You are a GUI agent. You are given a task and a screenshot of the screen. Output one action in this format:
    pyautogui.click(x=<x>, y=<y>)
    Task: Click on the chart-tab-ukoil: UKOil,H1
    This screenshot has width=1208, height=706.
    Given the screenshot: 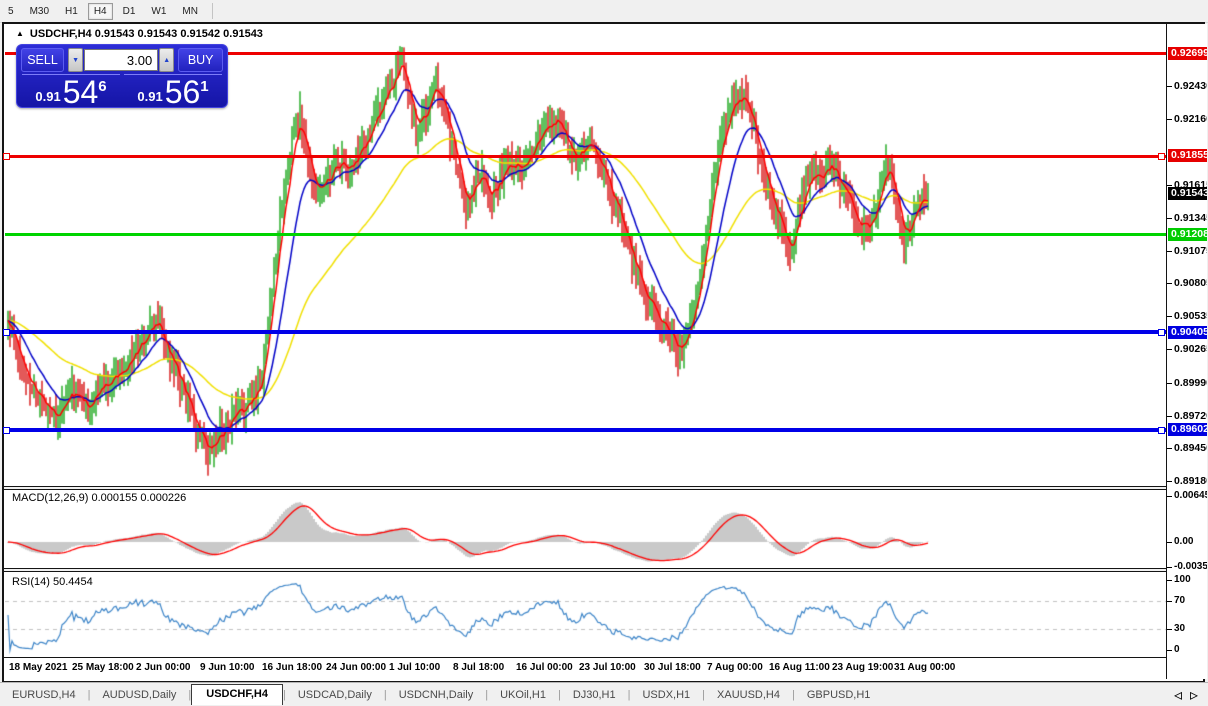 What is the action you would take?
    pyautogui.click(x=523, y=695)
    